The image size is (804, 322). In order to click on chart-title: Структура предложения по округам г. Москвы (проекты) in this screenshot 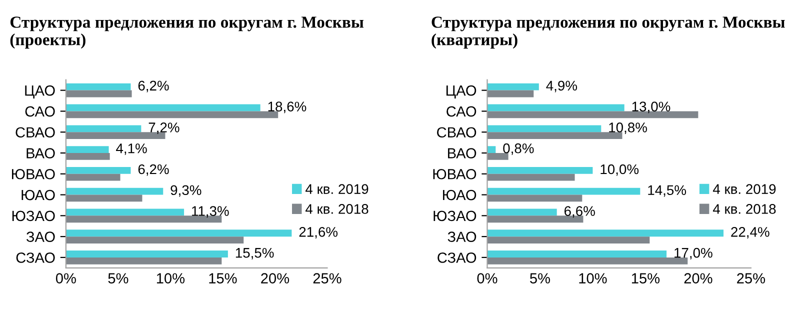, I will do `click(187, 32)`.